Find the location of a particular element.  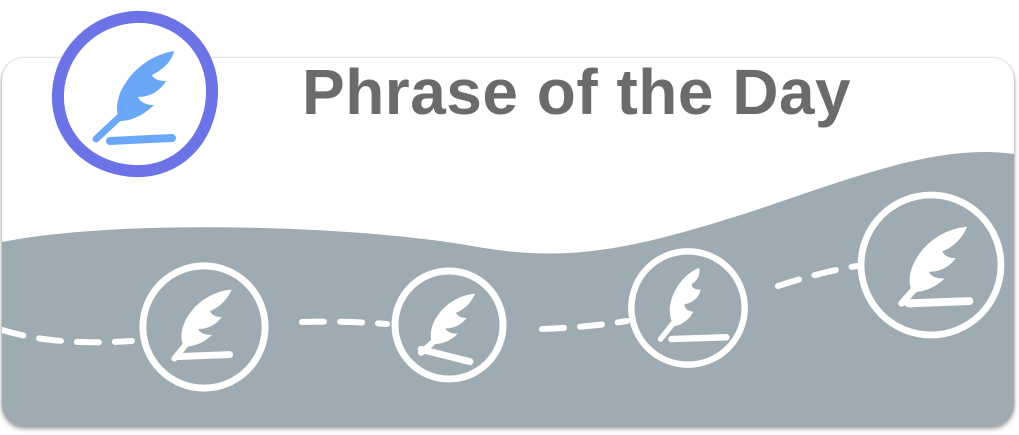

app-logo is located at coordinates (135, 94).